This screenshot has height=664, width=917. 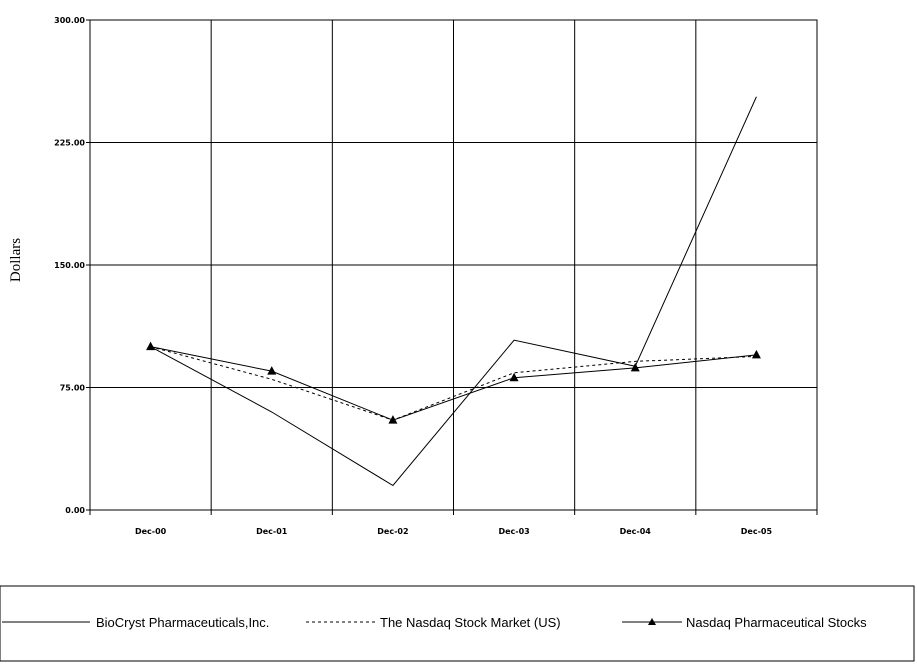 I want to click on y-tick-label: 225.00, so click(x=69, y=143).